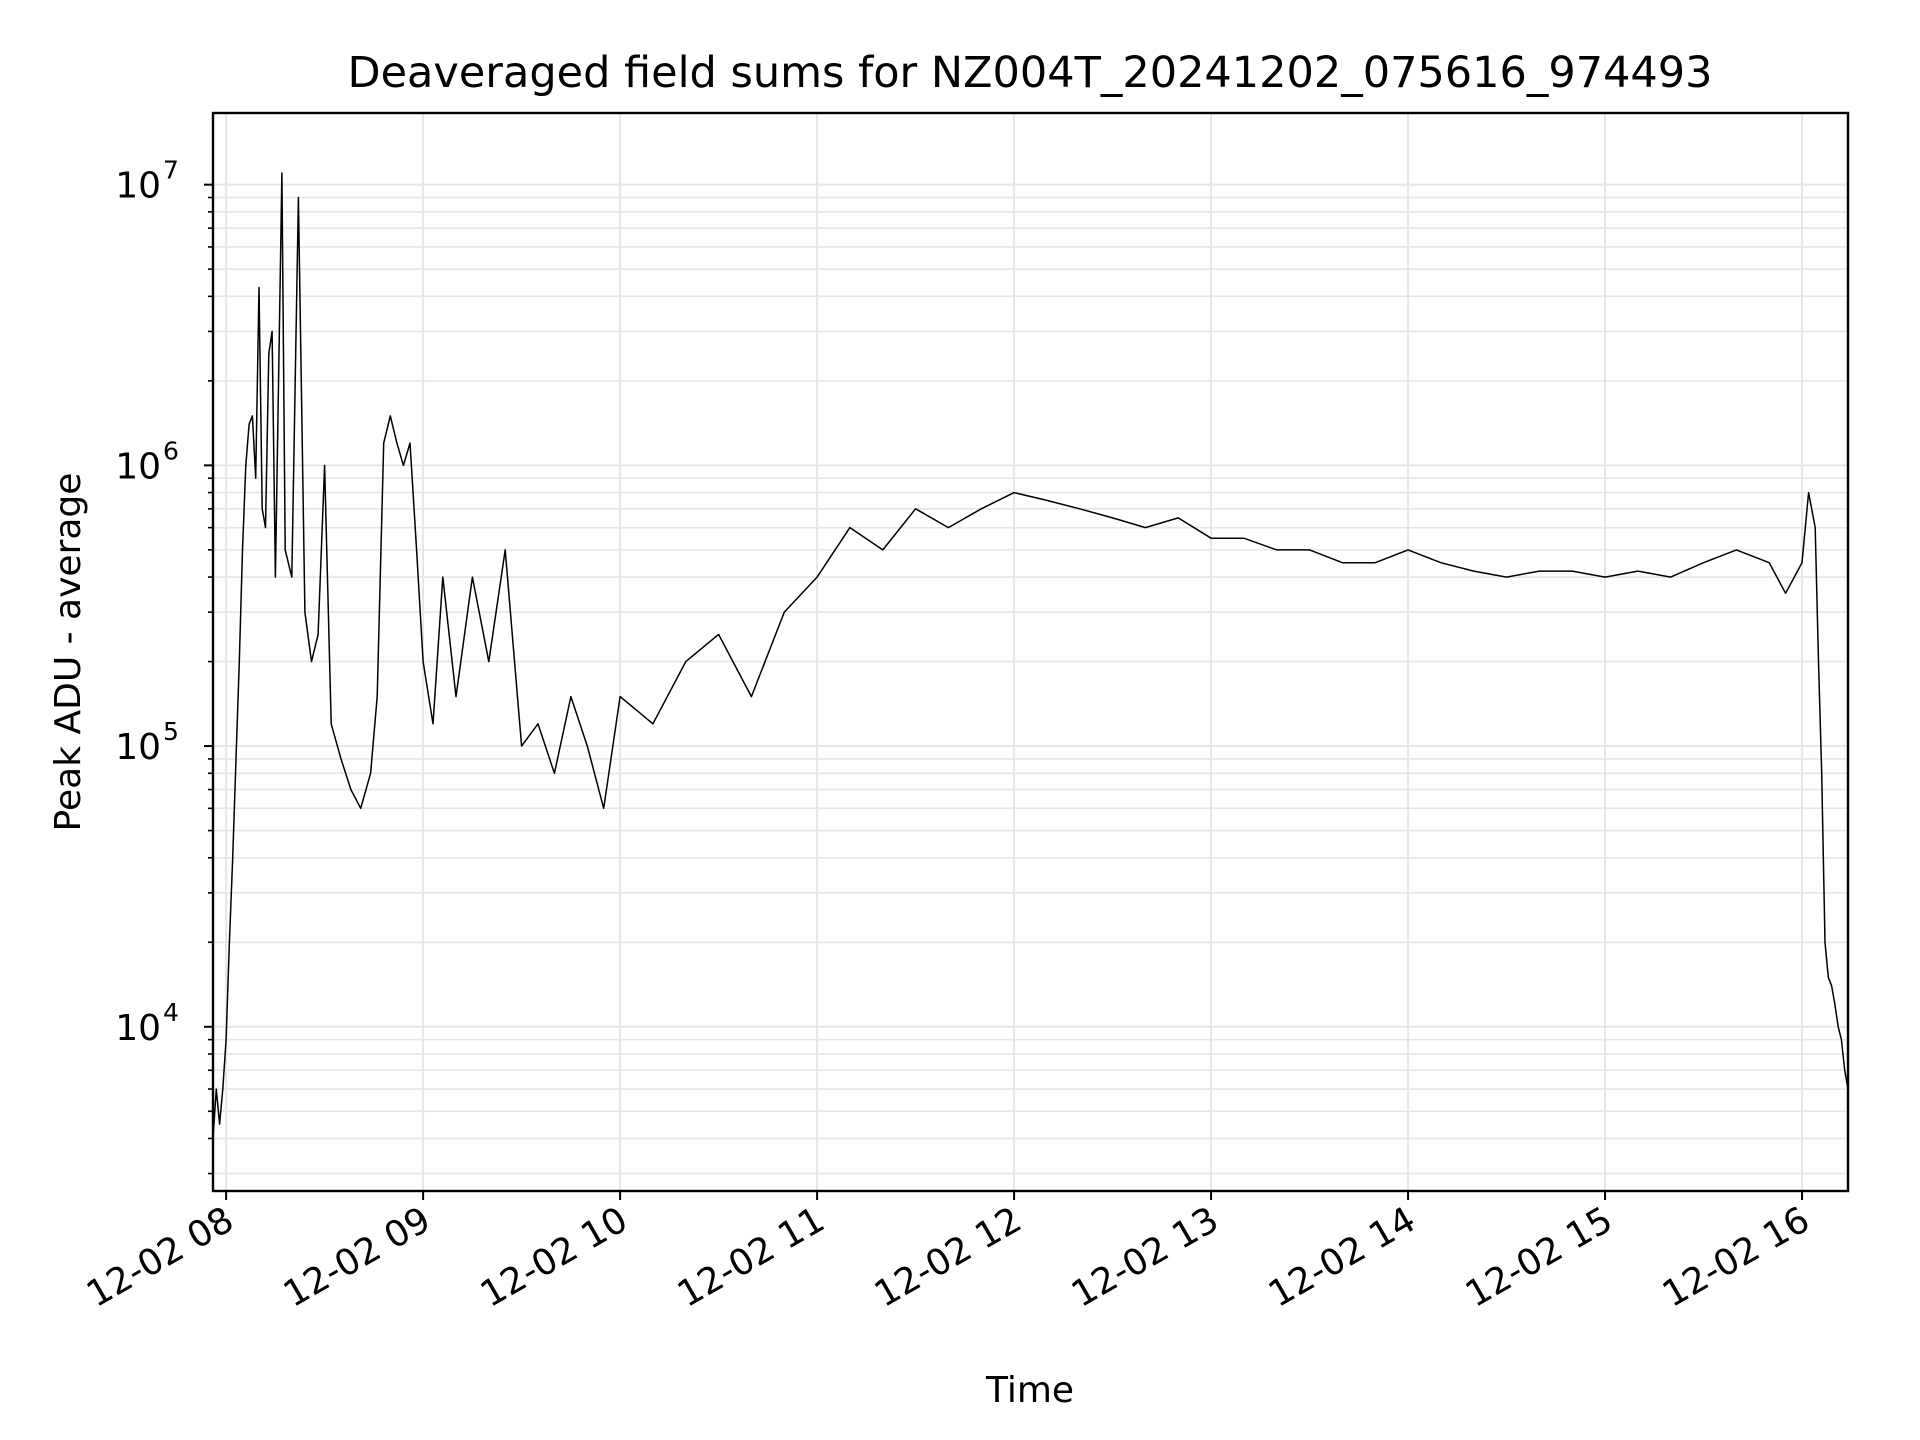 This screenshot has width=1920, height=1440. What do you see at coordinates (160, 1257) in the screenshot?
I see `x-tick-label: 12-02 08` at bounding box center [160, 1257].